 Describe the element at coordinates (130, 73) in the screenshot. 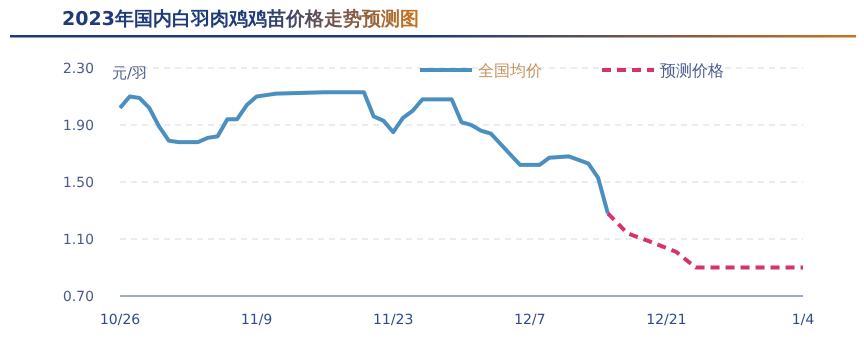

I see `y-axis-title: 元/羽` at that location.